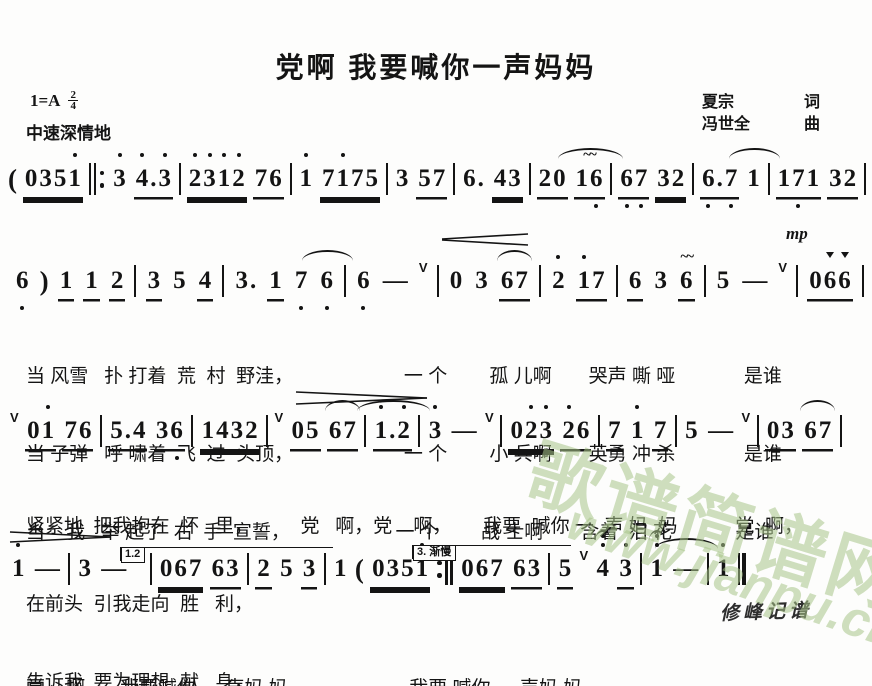 The width and height of the screenshot is (872, 686). Describe the element at coordinates (444, 569) in the screenshot. I see `end-repeat-barline` at that location.